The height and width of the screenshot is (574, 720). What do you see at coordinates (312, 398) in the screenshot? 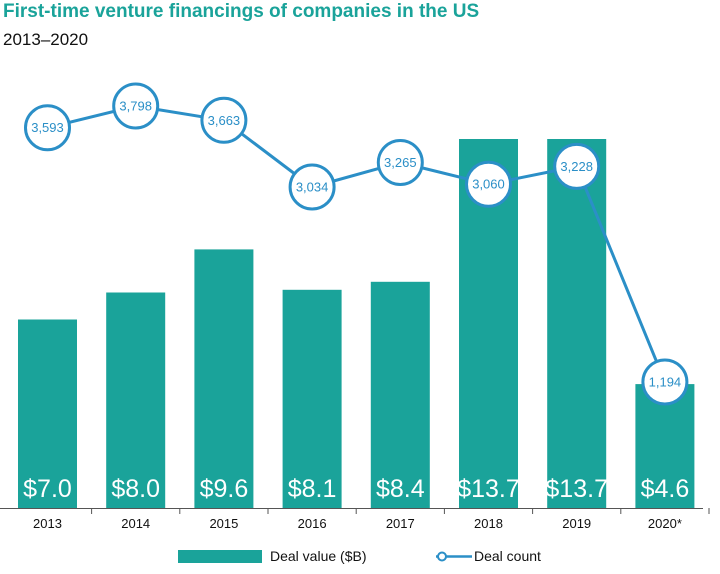
I see `bar-2016` at bounding box center [312, 398].